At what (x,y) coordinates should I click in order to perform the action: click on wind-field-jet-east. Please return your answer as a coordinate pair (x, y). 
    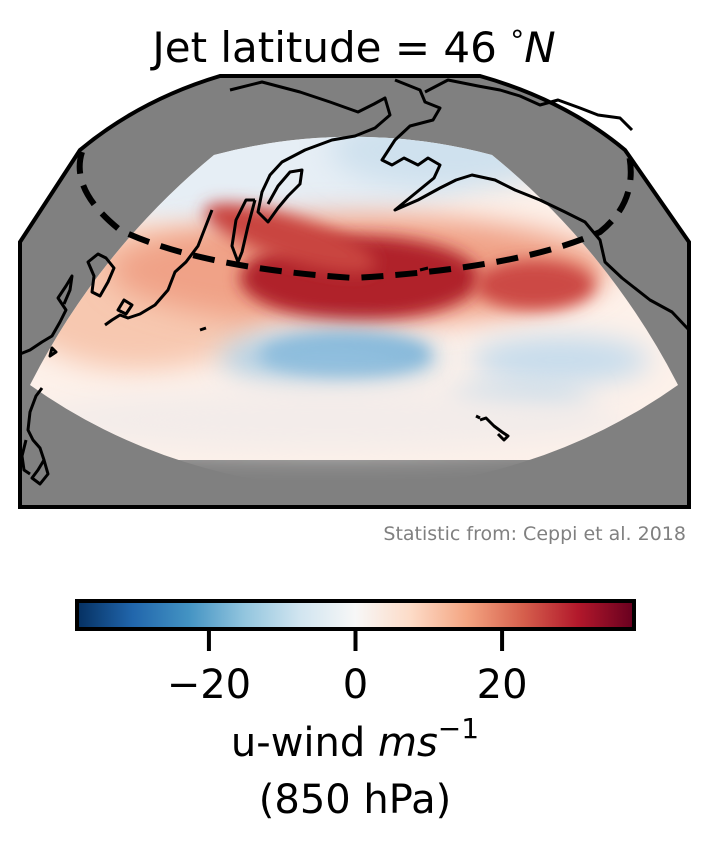
    Looking at the image, I should click on (535, 285).